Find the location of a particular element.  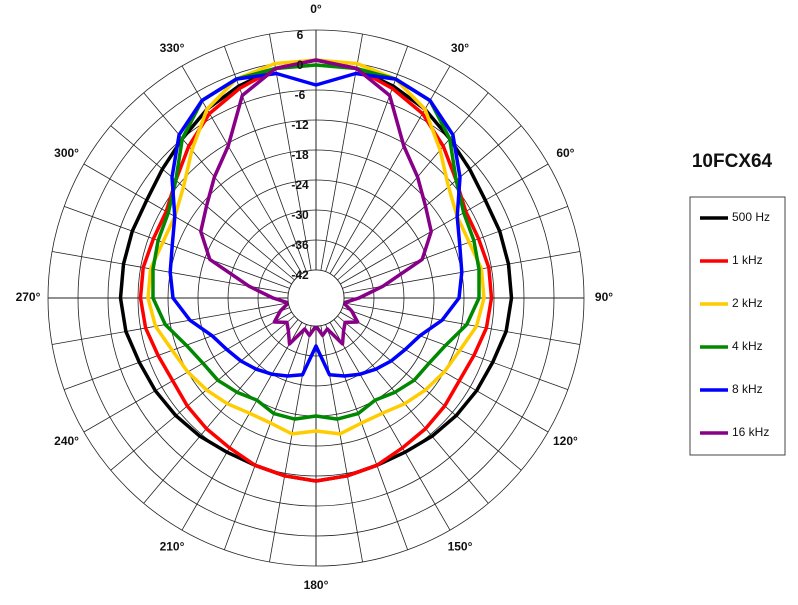

legend-label: 8 kHz is located at coordinates (747, 389).